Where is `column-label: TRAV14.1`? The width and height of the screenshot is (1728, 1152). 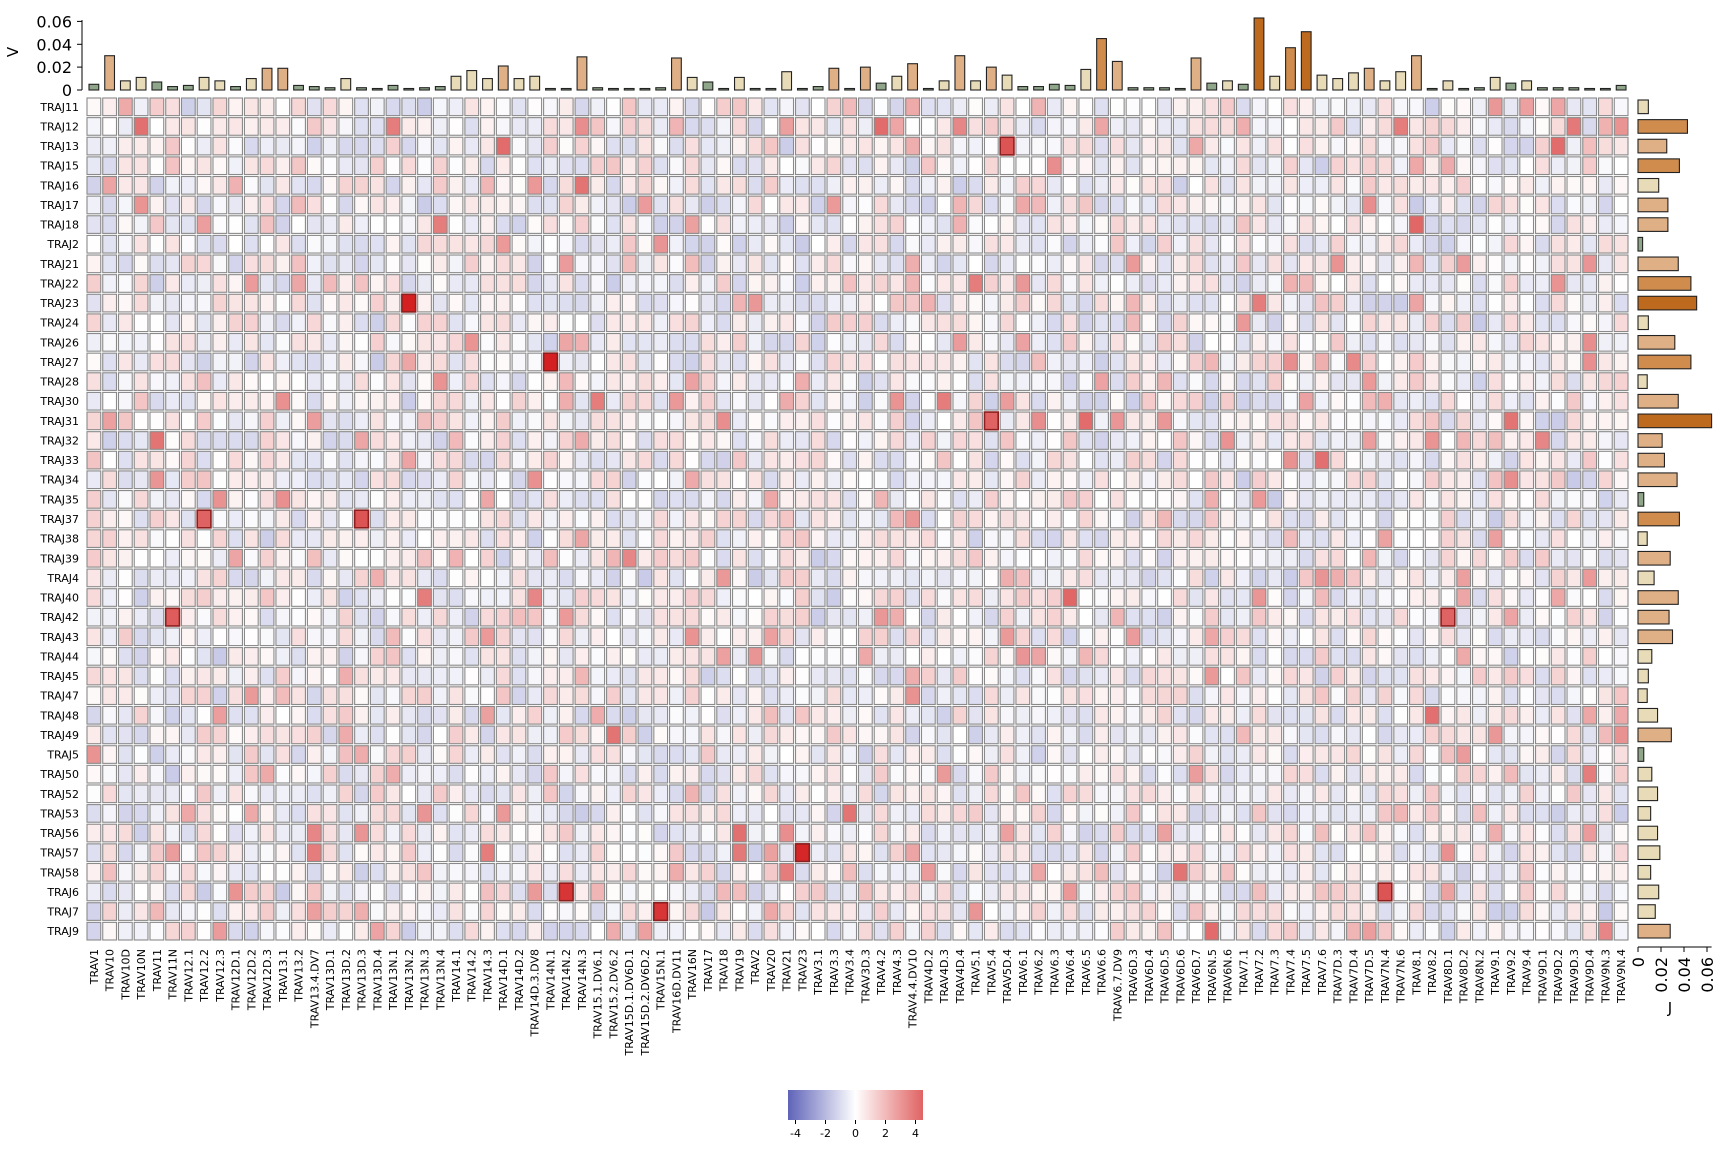
column-label: TRAV14.1 is located at coordinates (456, 976).